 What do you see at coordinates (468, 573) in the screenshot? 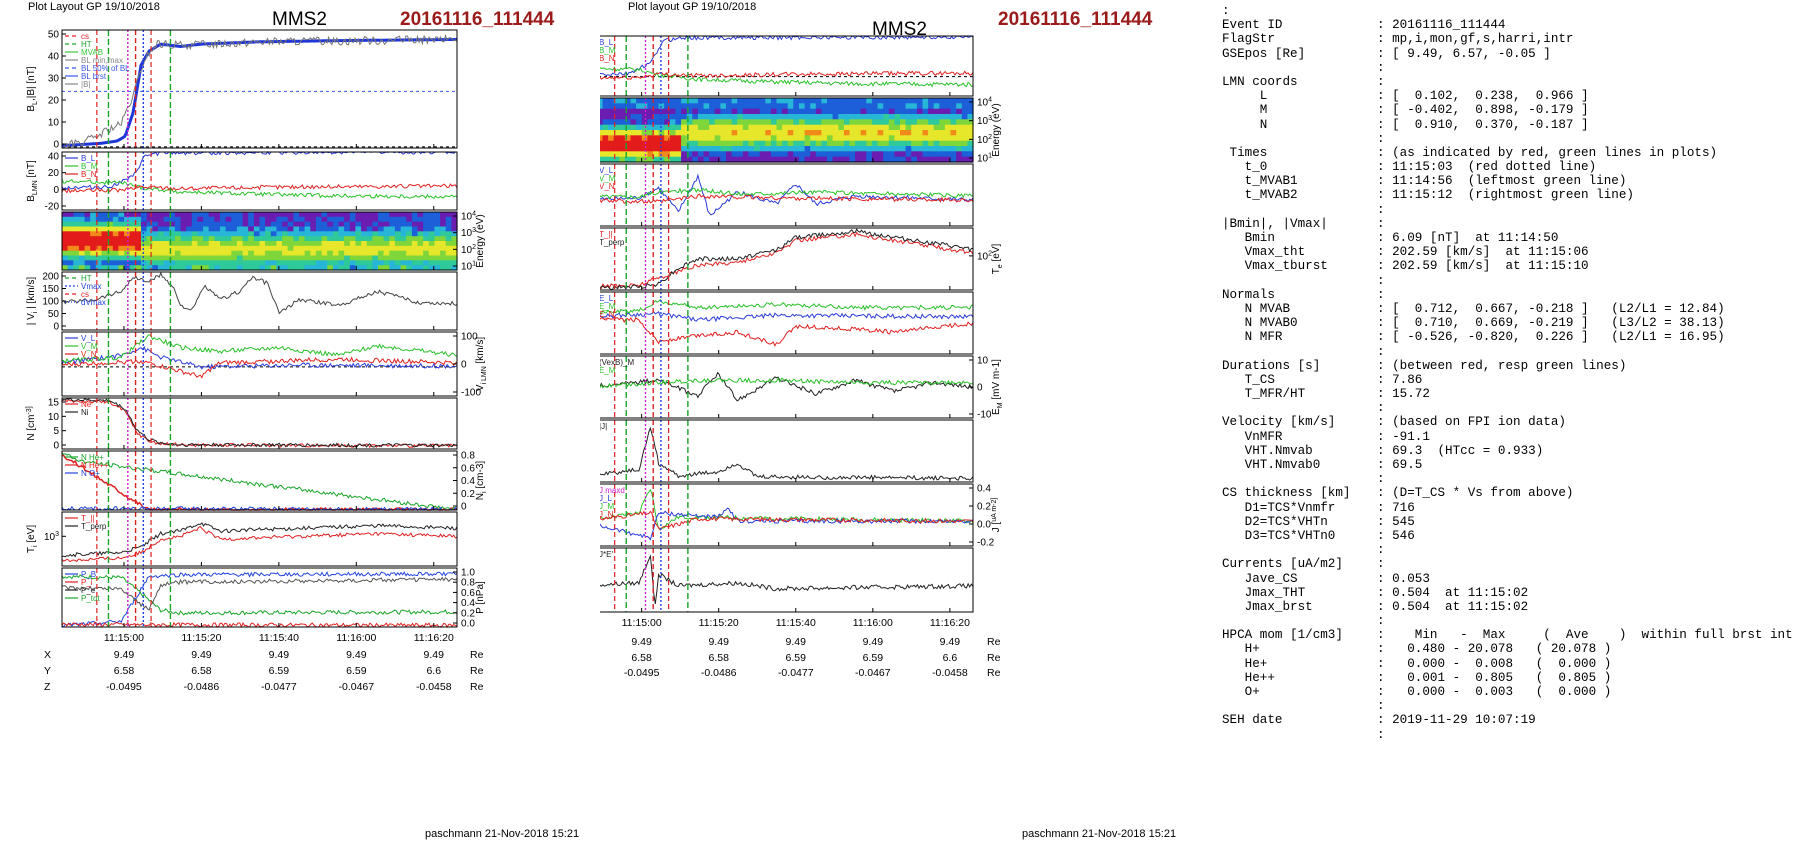
I see `y-tick-label: 1.0` at bounding box center [468, 573].